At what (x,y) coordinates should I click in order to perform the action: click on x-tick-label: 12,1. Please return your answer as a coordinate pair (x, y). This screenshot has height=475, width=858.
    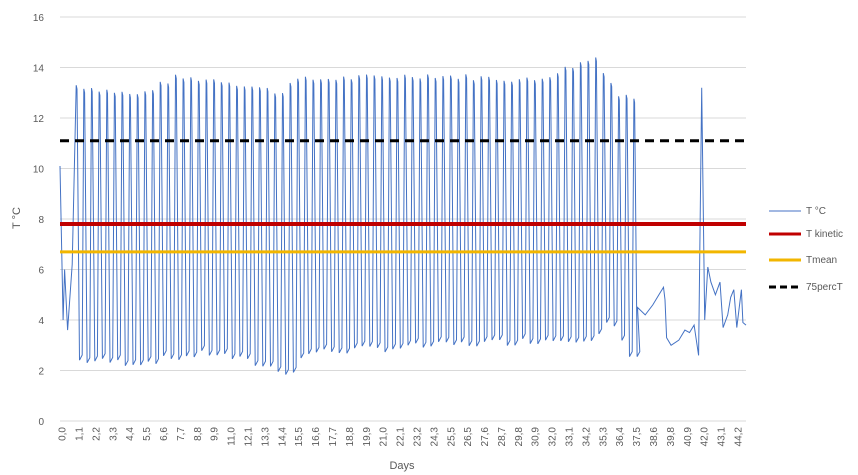
    Looking at the image, I should click on (249, 437).